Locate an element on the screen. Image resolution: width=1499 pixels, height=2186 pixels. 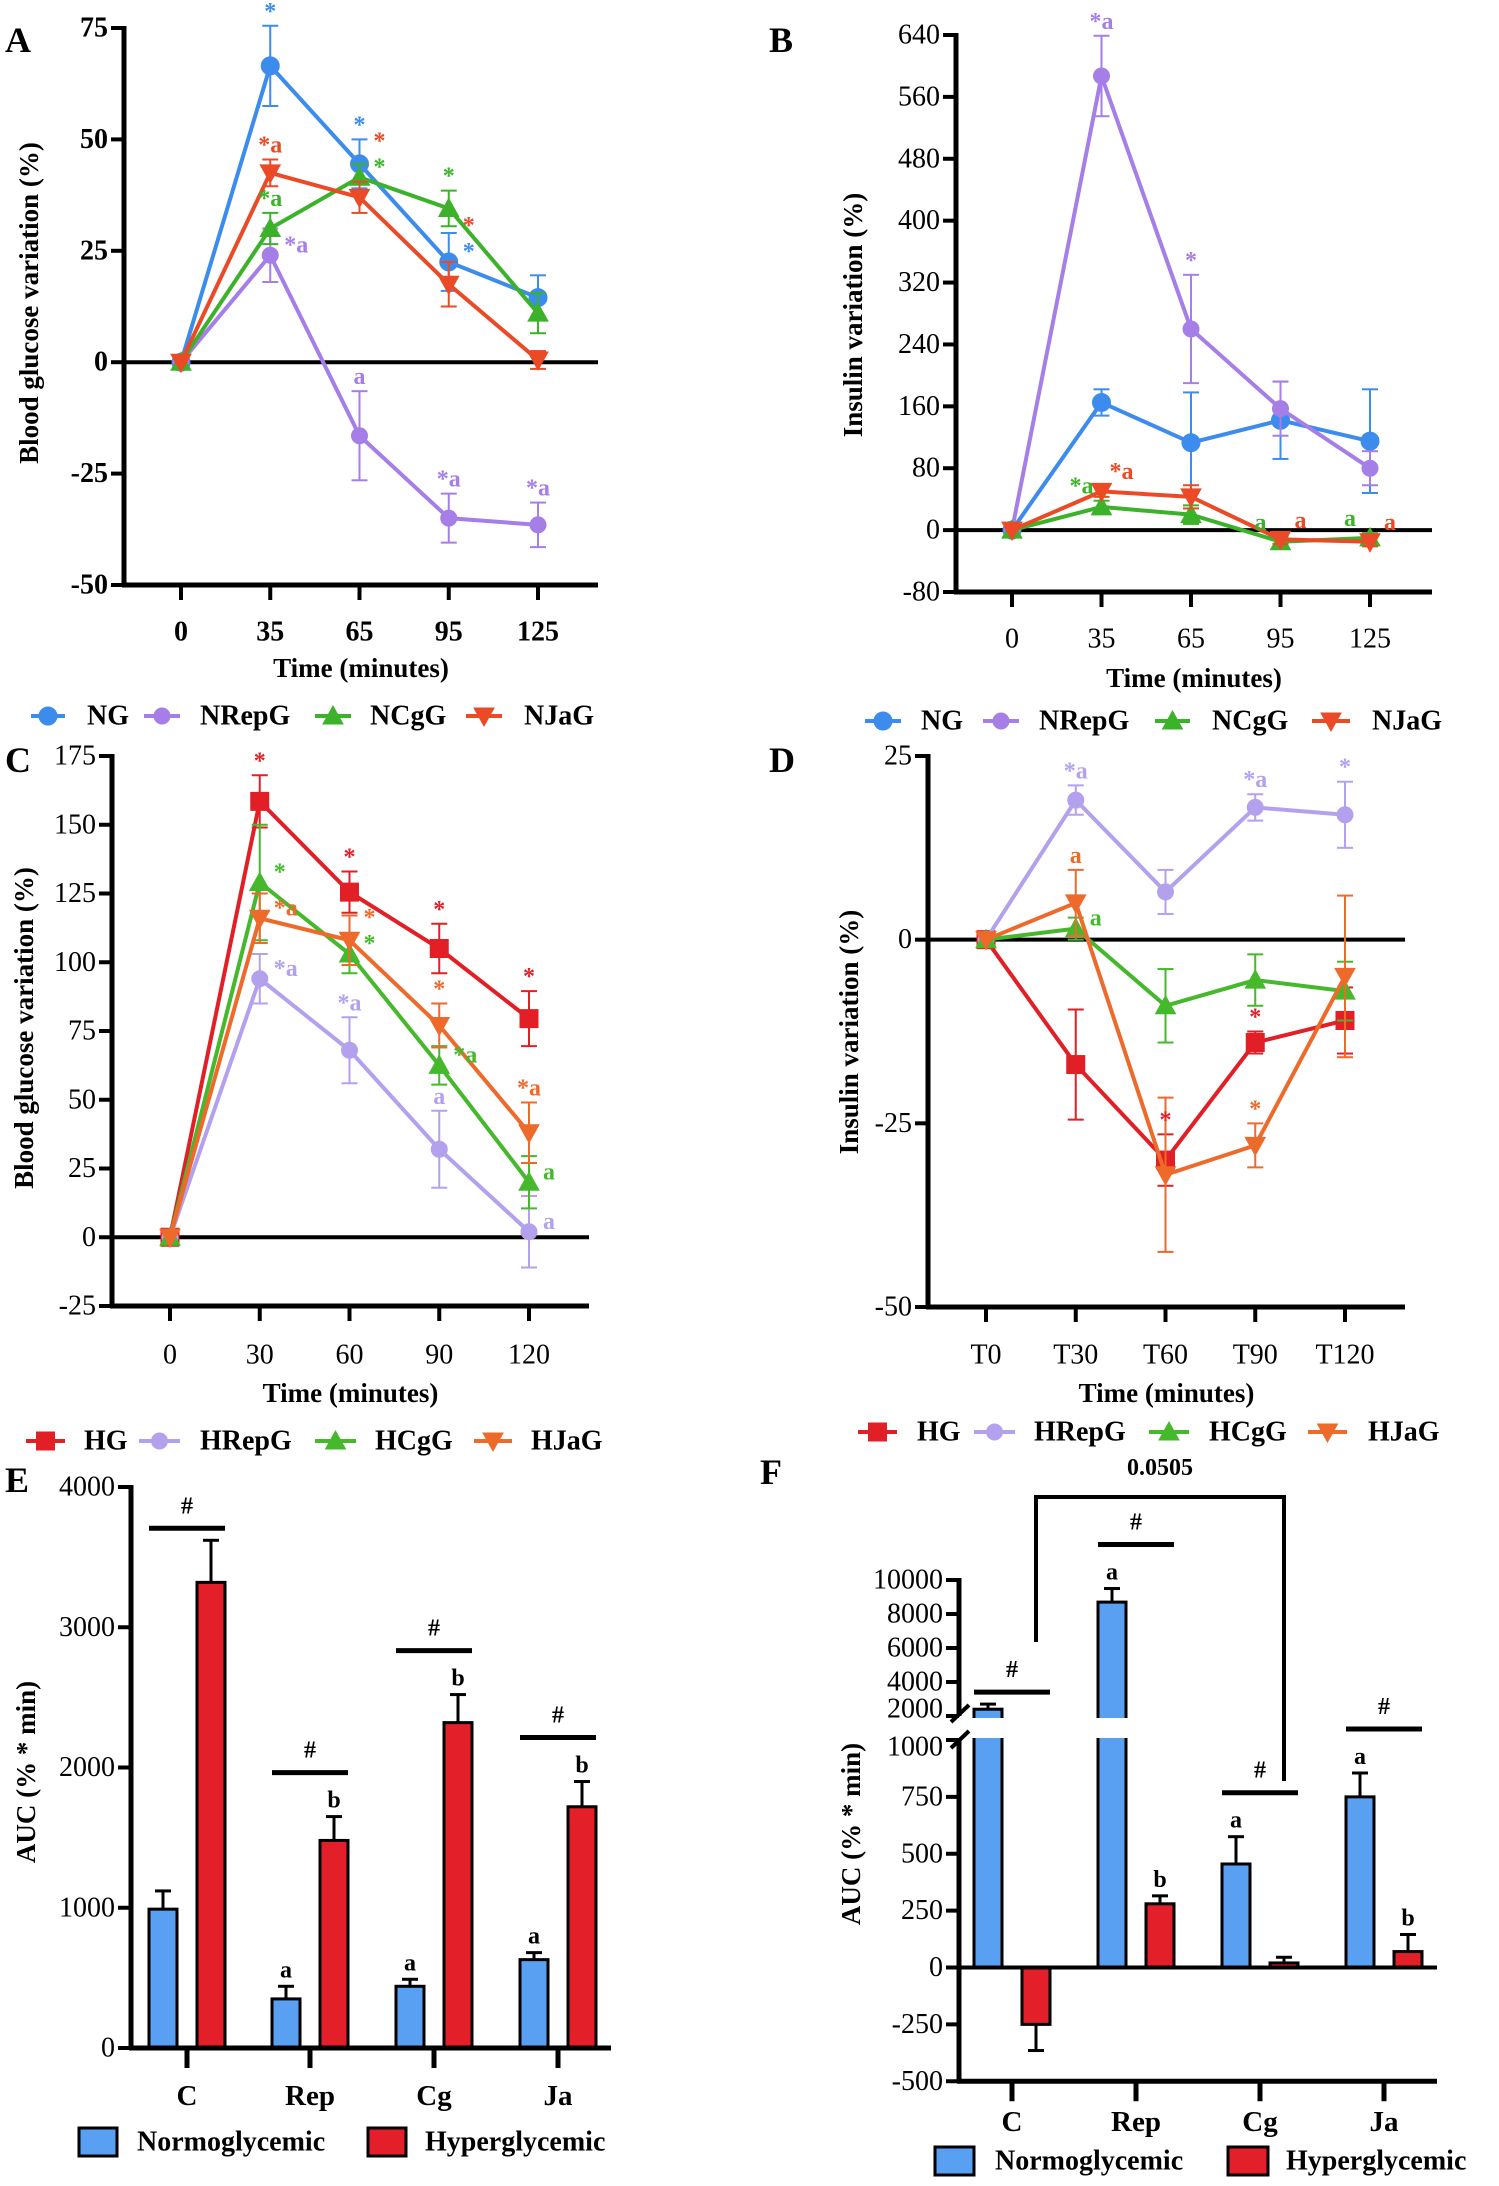
y-tick-label: 240 is located at coordinates (919, 344).